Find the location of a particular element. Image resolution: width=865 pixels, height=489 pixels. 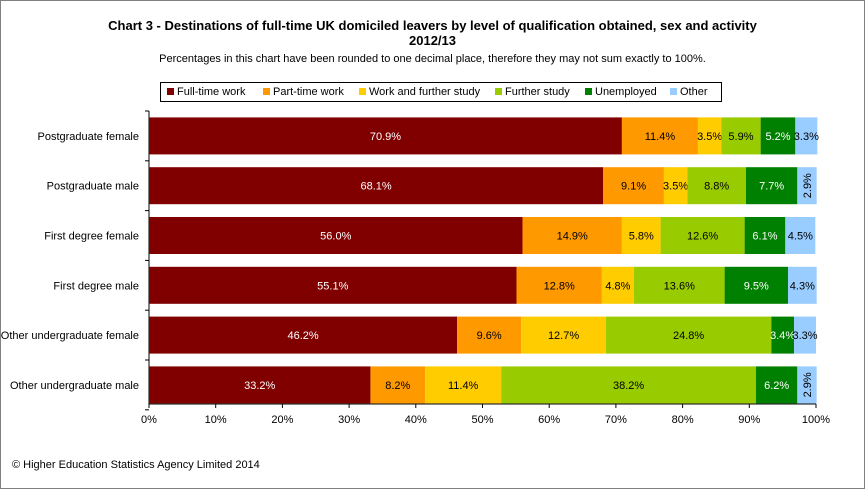

data-label: 70.9% is located at coordinates (385, 137).